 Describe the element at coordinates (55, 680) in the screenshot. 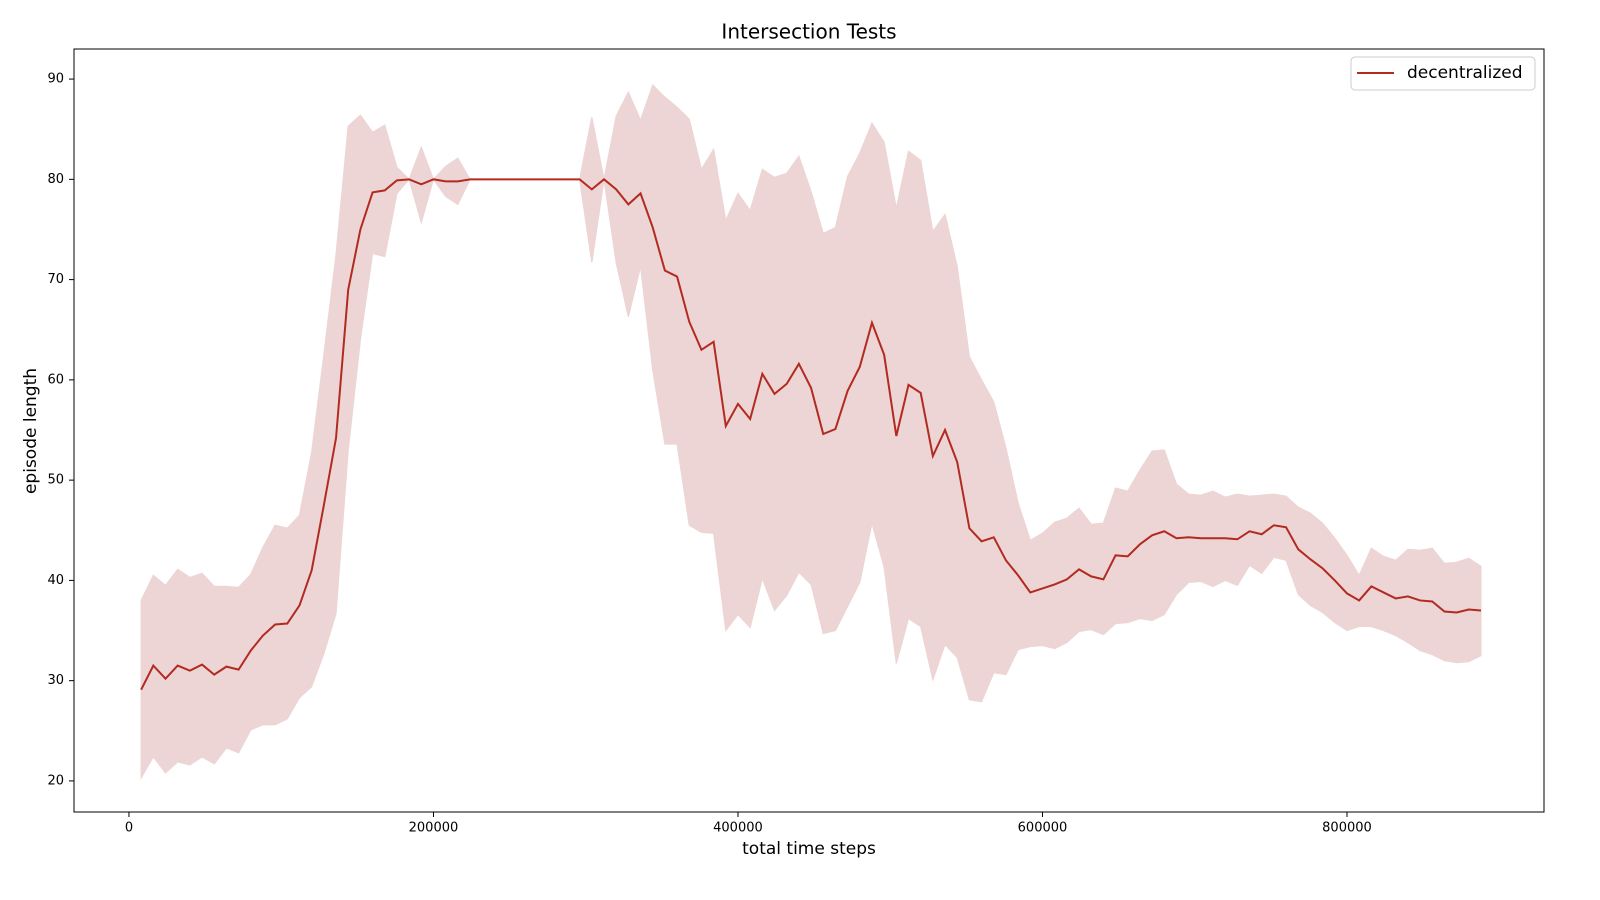

I see `y-tick-label: 30` at that location.